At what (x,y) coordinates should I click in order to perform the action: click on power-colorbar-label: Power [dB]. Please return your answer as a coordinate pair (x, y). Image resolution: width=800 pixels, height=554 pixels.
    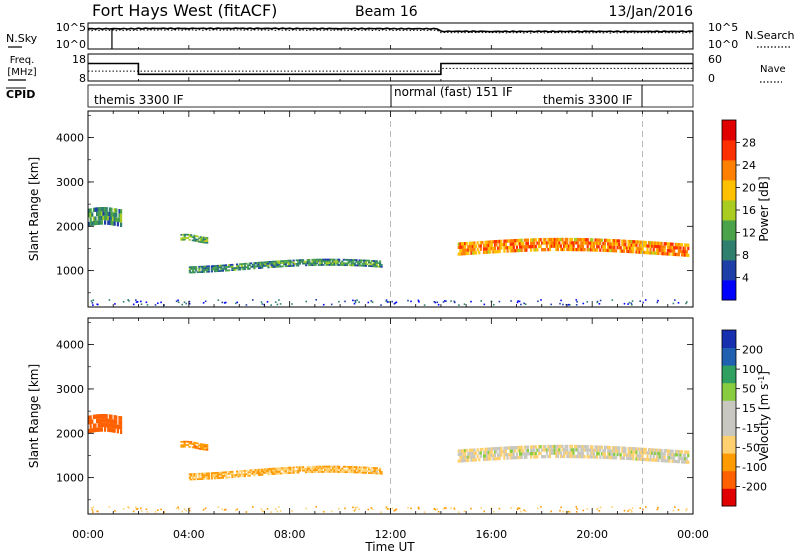
    Looking at the image, I should click on (764, 208).